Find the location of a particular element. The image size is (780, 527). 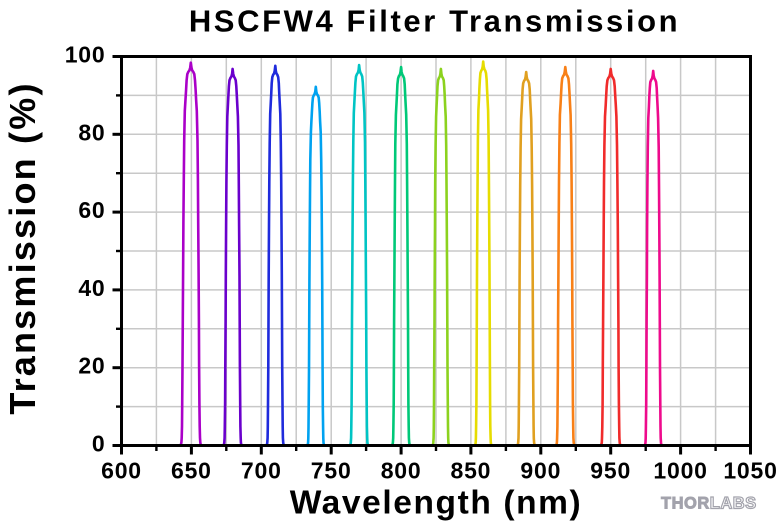

svg-text: 950 is located at coordinates (610, 471).